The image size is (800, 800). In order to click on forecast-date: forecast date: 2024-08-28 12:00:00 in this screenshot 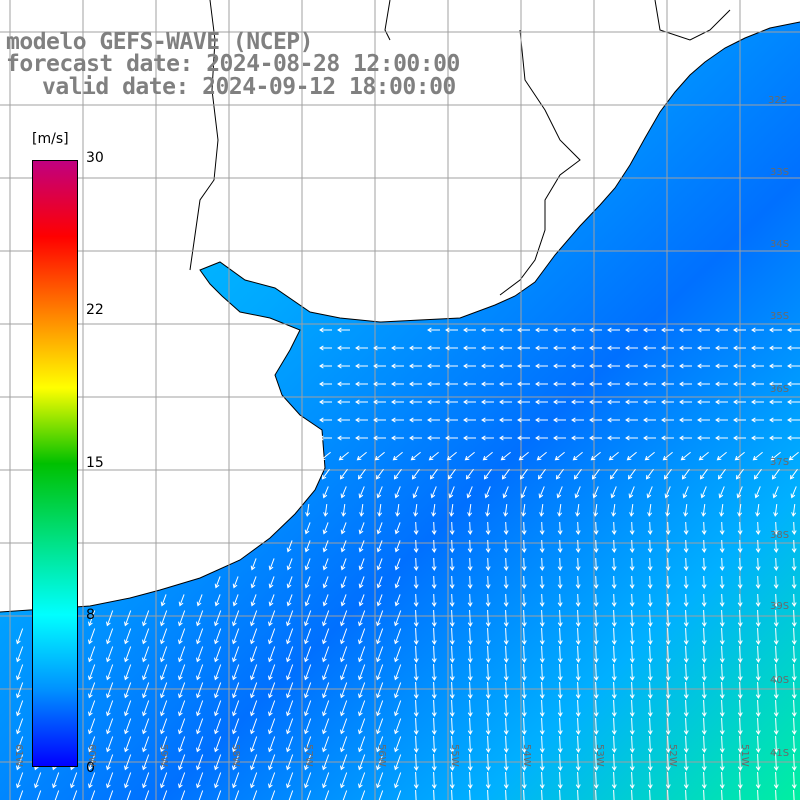, I will do `click(233, 64)`.